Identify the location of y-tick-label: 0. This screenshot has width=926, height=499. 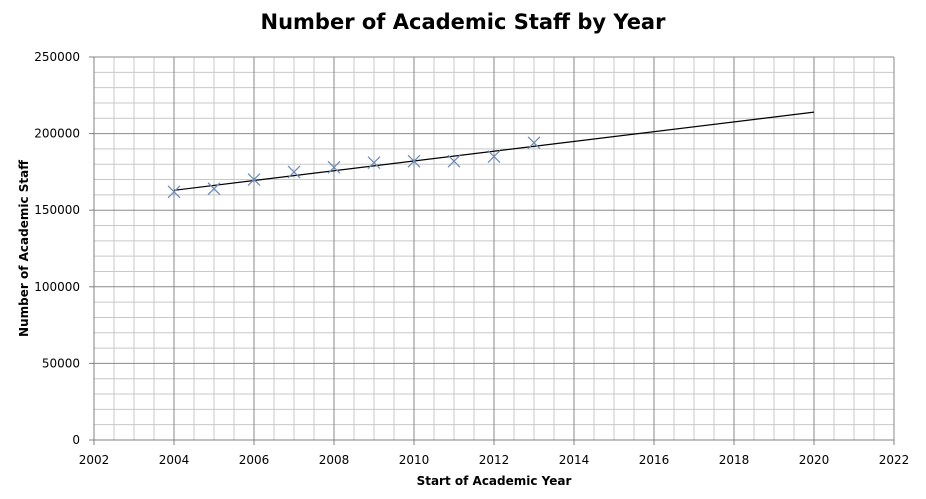
(76, 440).